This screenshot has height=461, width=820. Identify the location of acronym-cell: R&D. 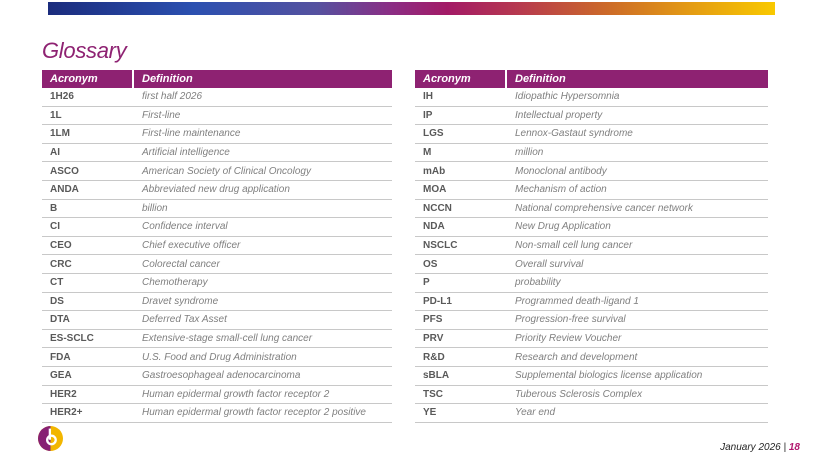
(434, 357).